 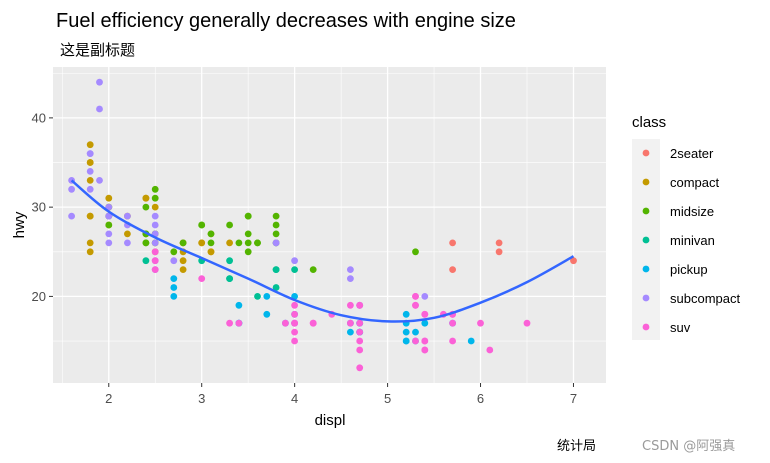 I want to click on legend-label-midsize: midsize, so click(x=692, y=211).